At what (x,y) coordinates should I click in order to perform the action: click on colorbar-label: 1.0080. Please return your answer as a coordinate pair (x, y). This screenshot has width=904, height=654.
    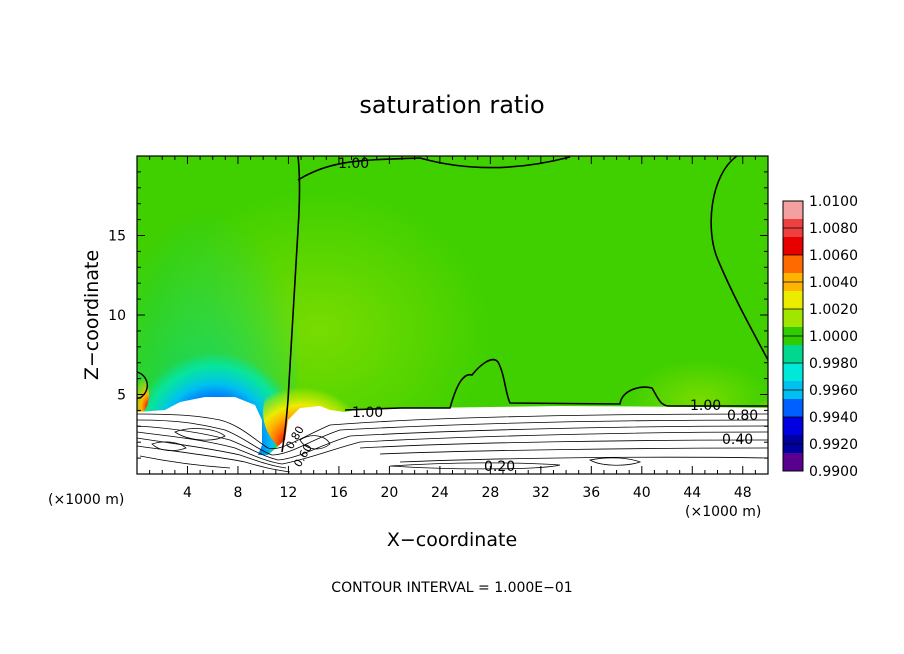
    Looking at the image, I should click on (833, 229).